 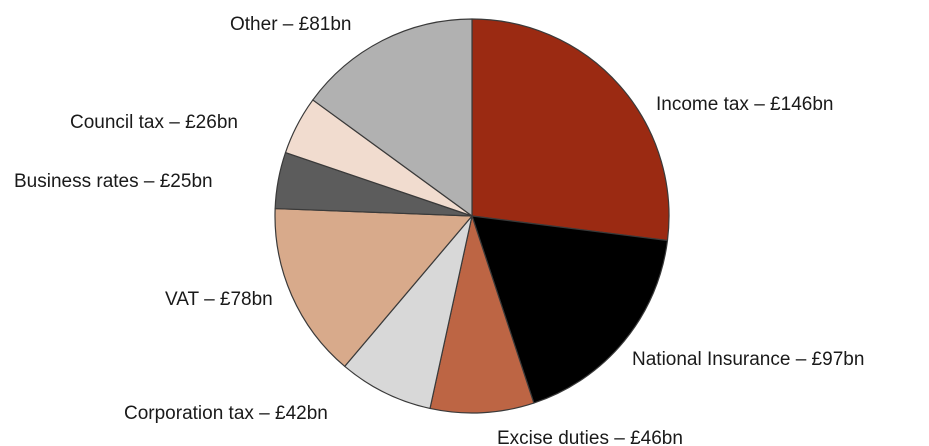 I want to click on pie-slice-label-7: Council tax – £26bn, so click(x=154, y=122).